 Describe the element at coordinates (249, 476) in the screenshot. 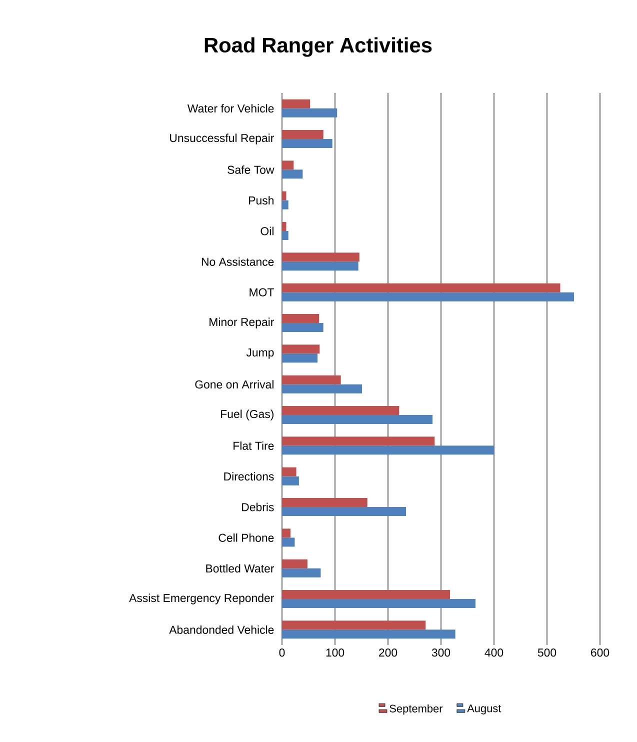

I see `y-tick-label: Directions` at that location.